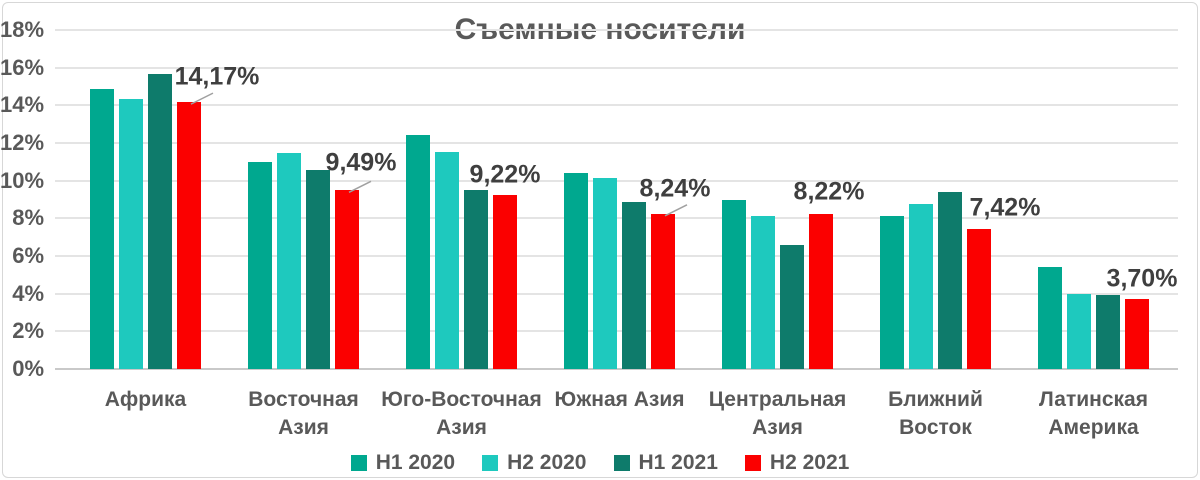 This screenshot has width=1200, height=480. Describe the element at coordinates (935, 413) in the screenshot. I see `category-label-5: Ближний Восток` at that location.